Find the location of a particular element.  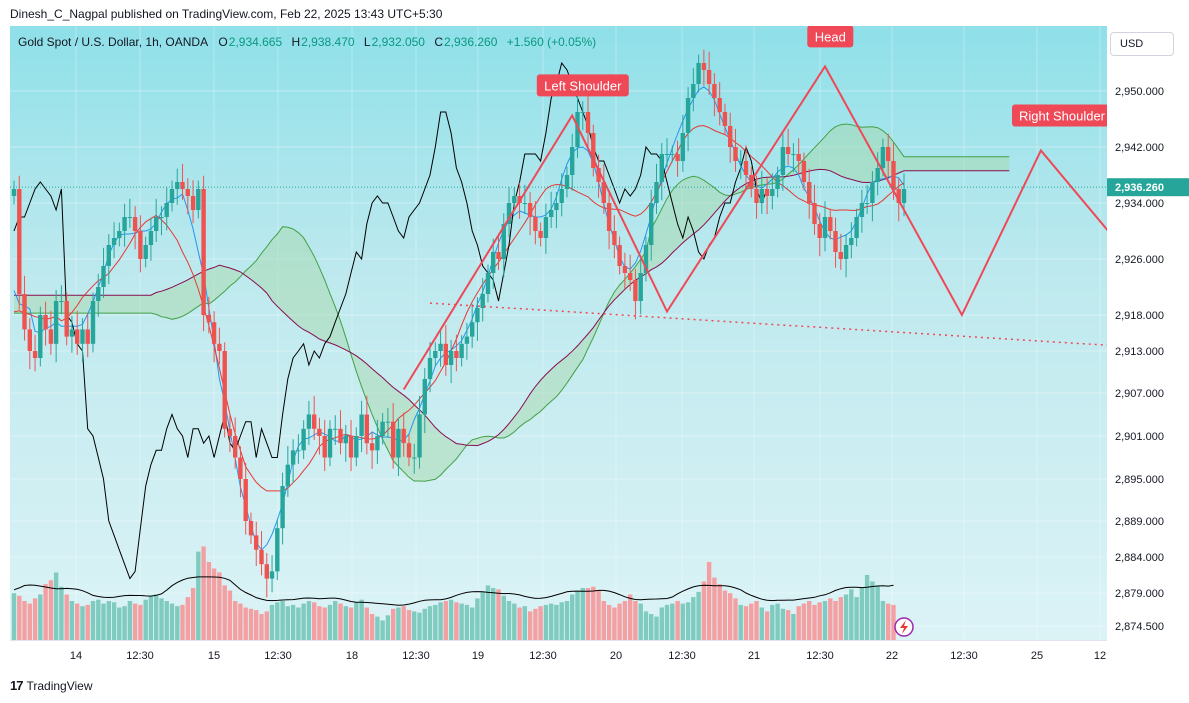

tradingview-brand: 17 TradingView is located at coordinates (51, 685).